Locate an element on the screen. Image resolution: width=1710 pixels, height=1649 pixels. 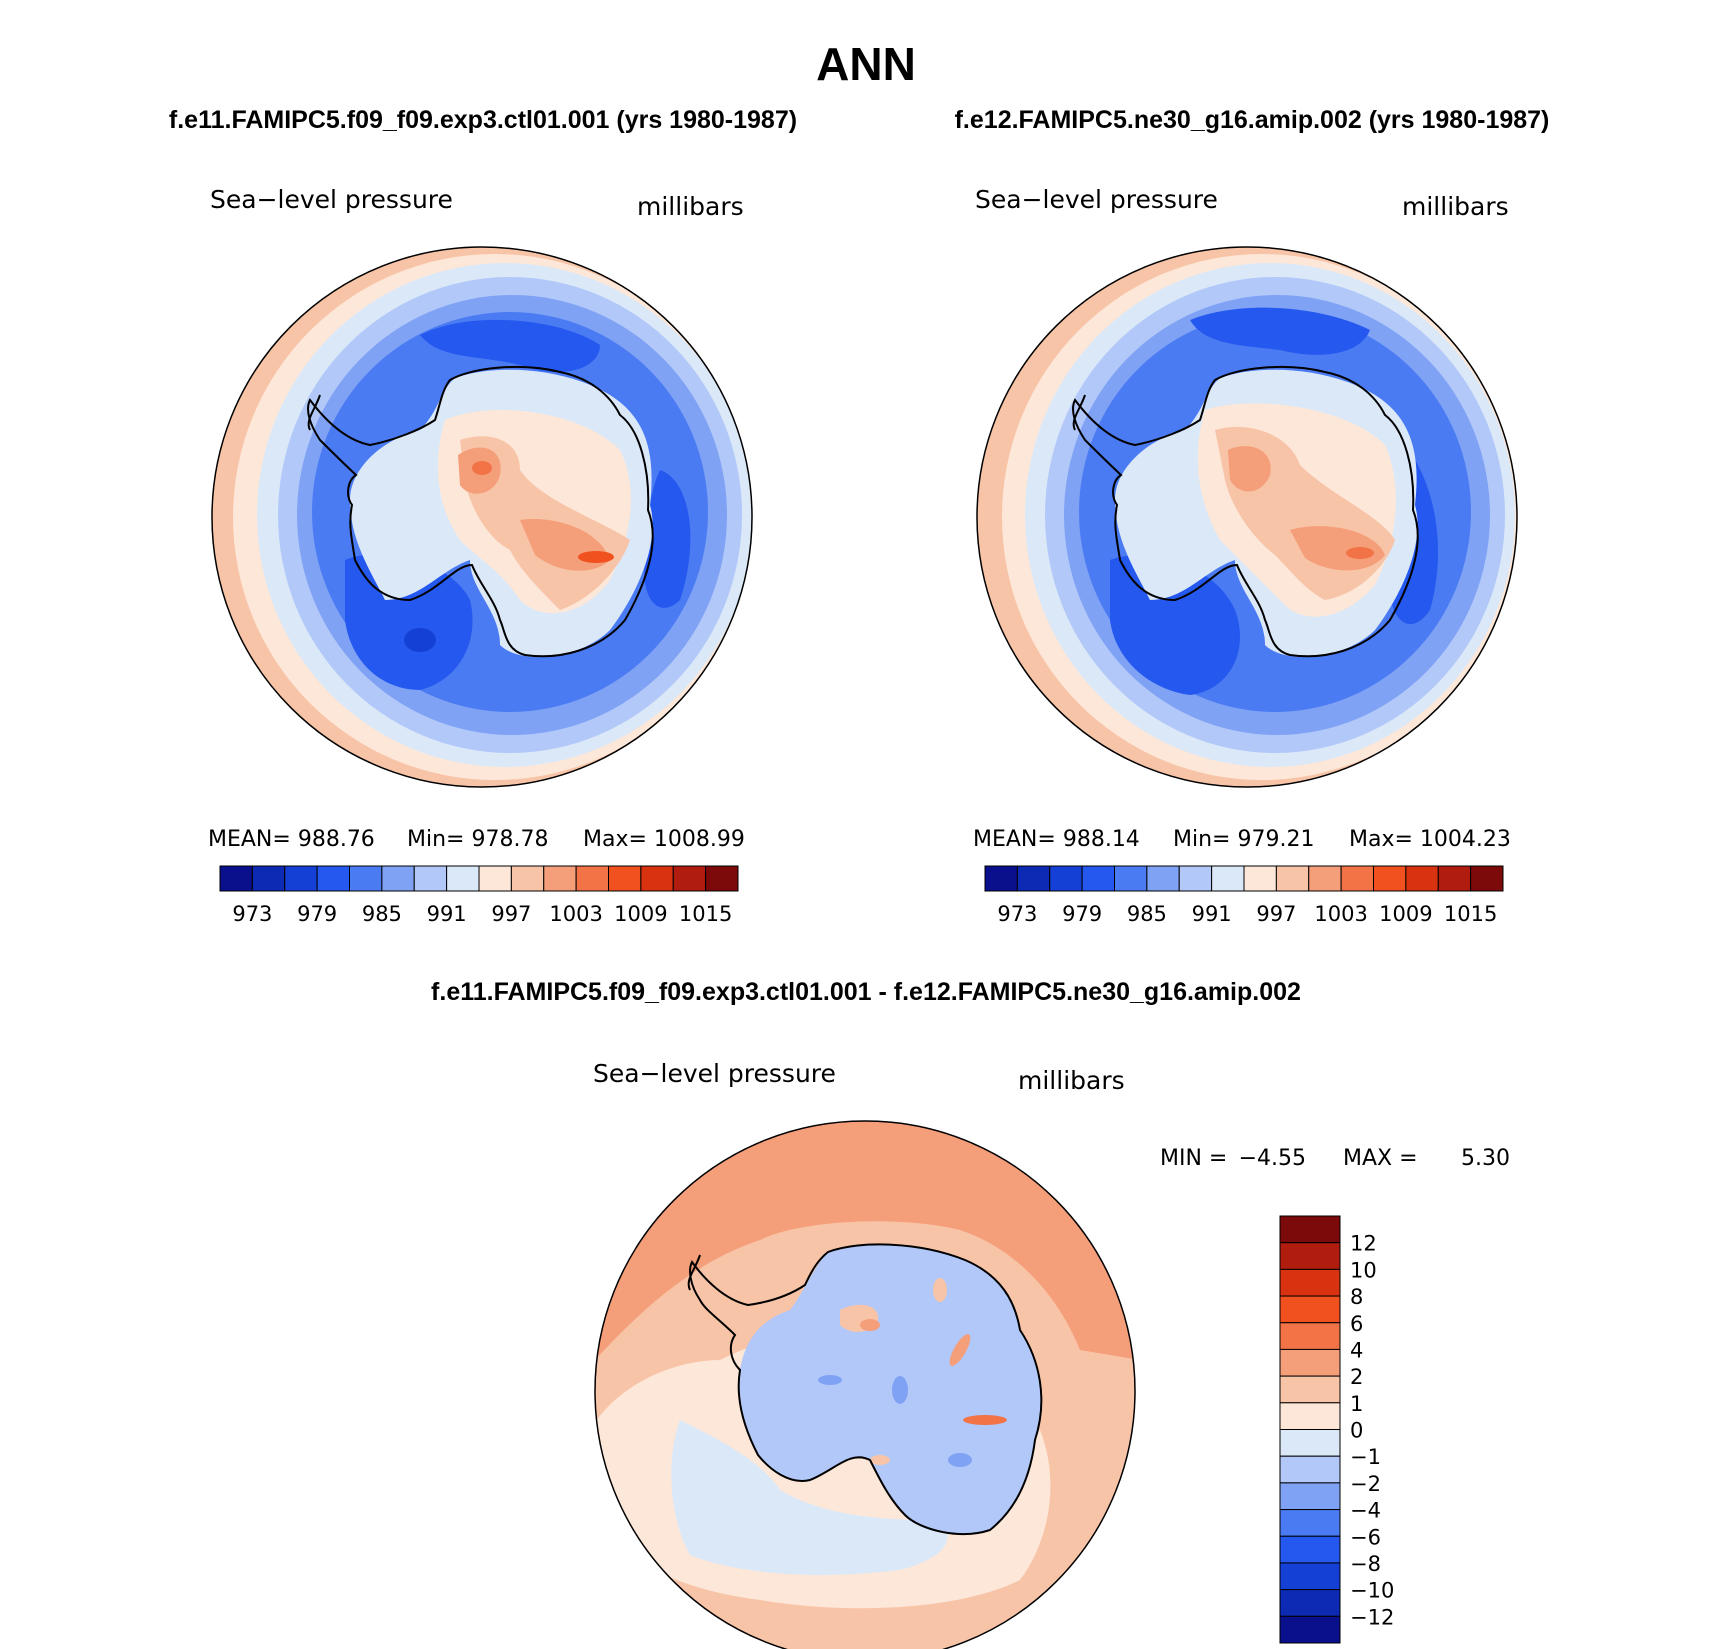
panel-diff-map is located at coordinates (865, 1385).